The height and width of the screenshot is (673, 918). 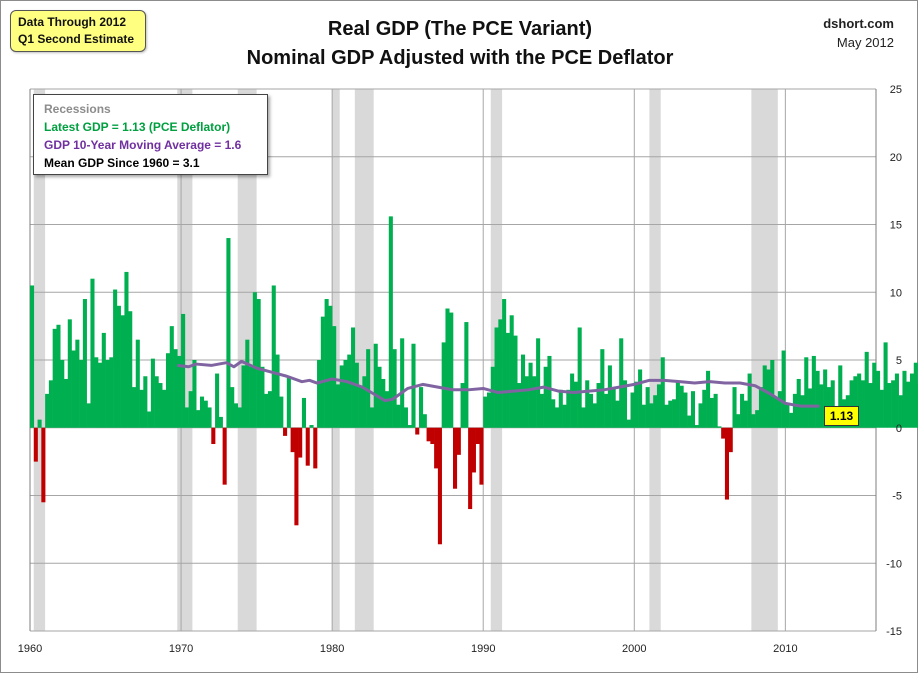 What do you see at coordinates (897, 497) in the screenshot?
I see `y-tick-label: -5` at bounding box center [897, 497].